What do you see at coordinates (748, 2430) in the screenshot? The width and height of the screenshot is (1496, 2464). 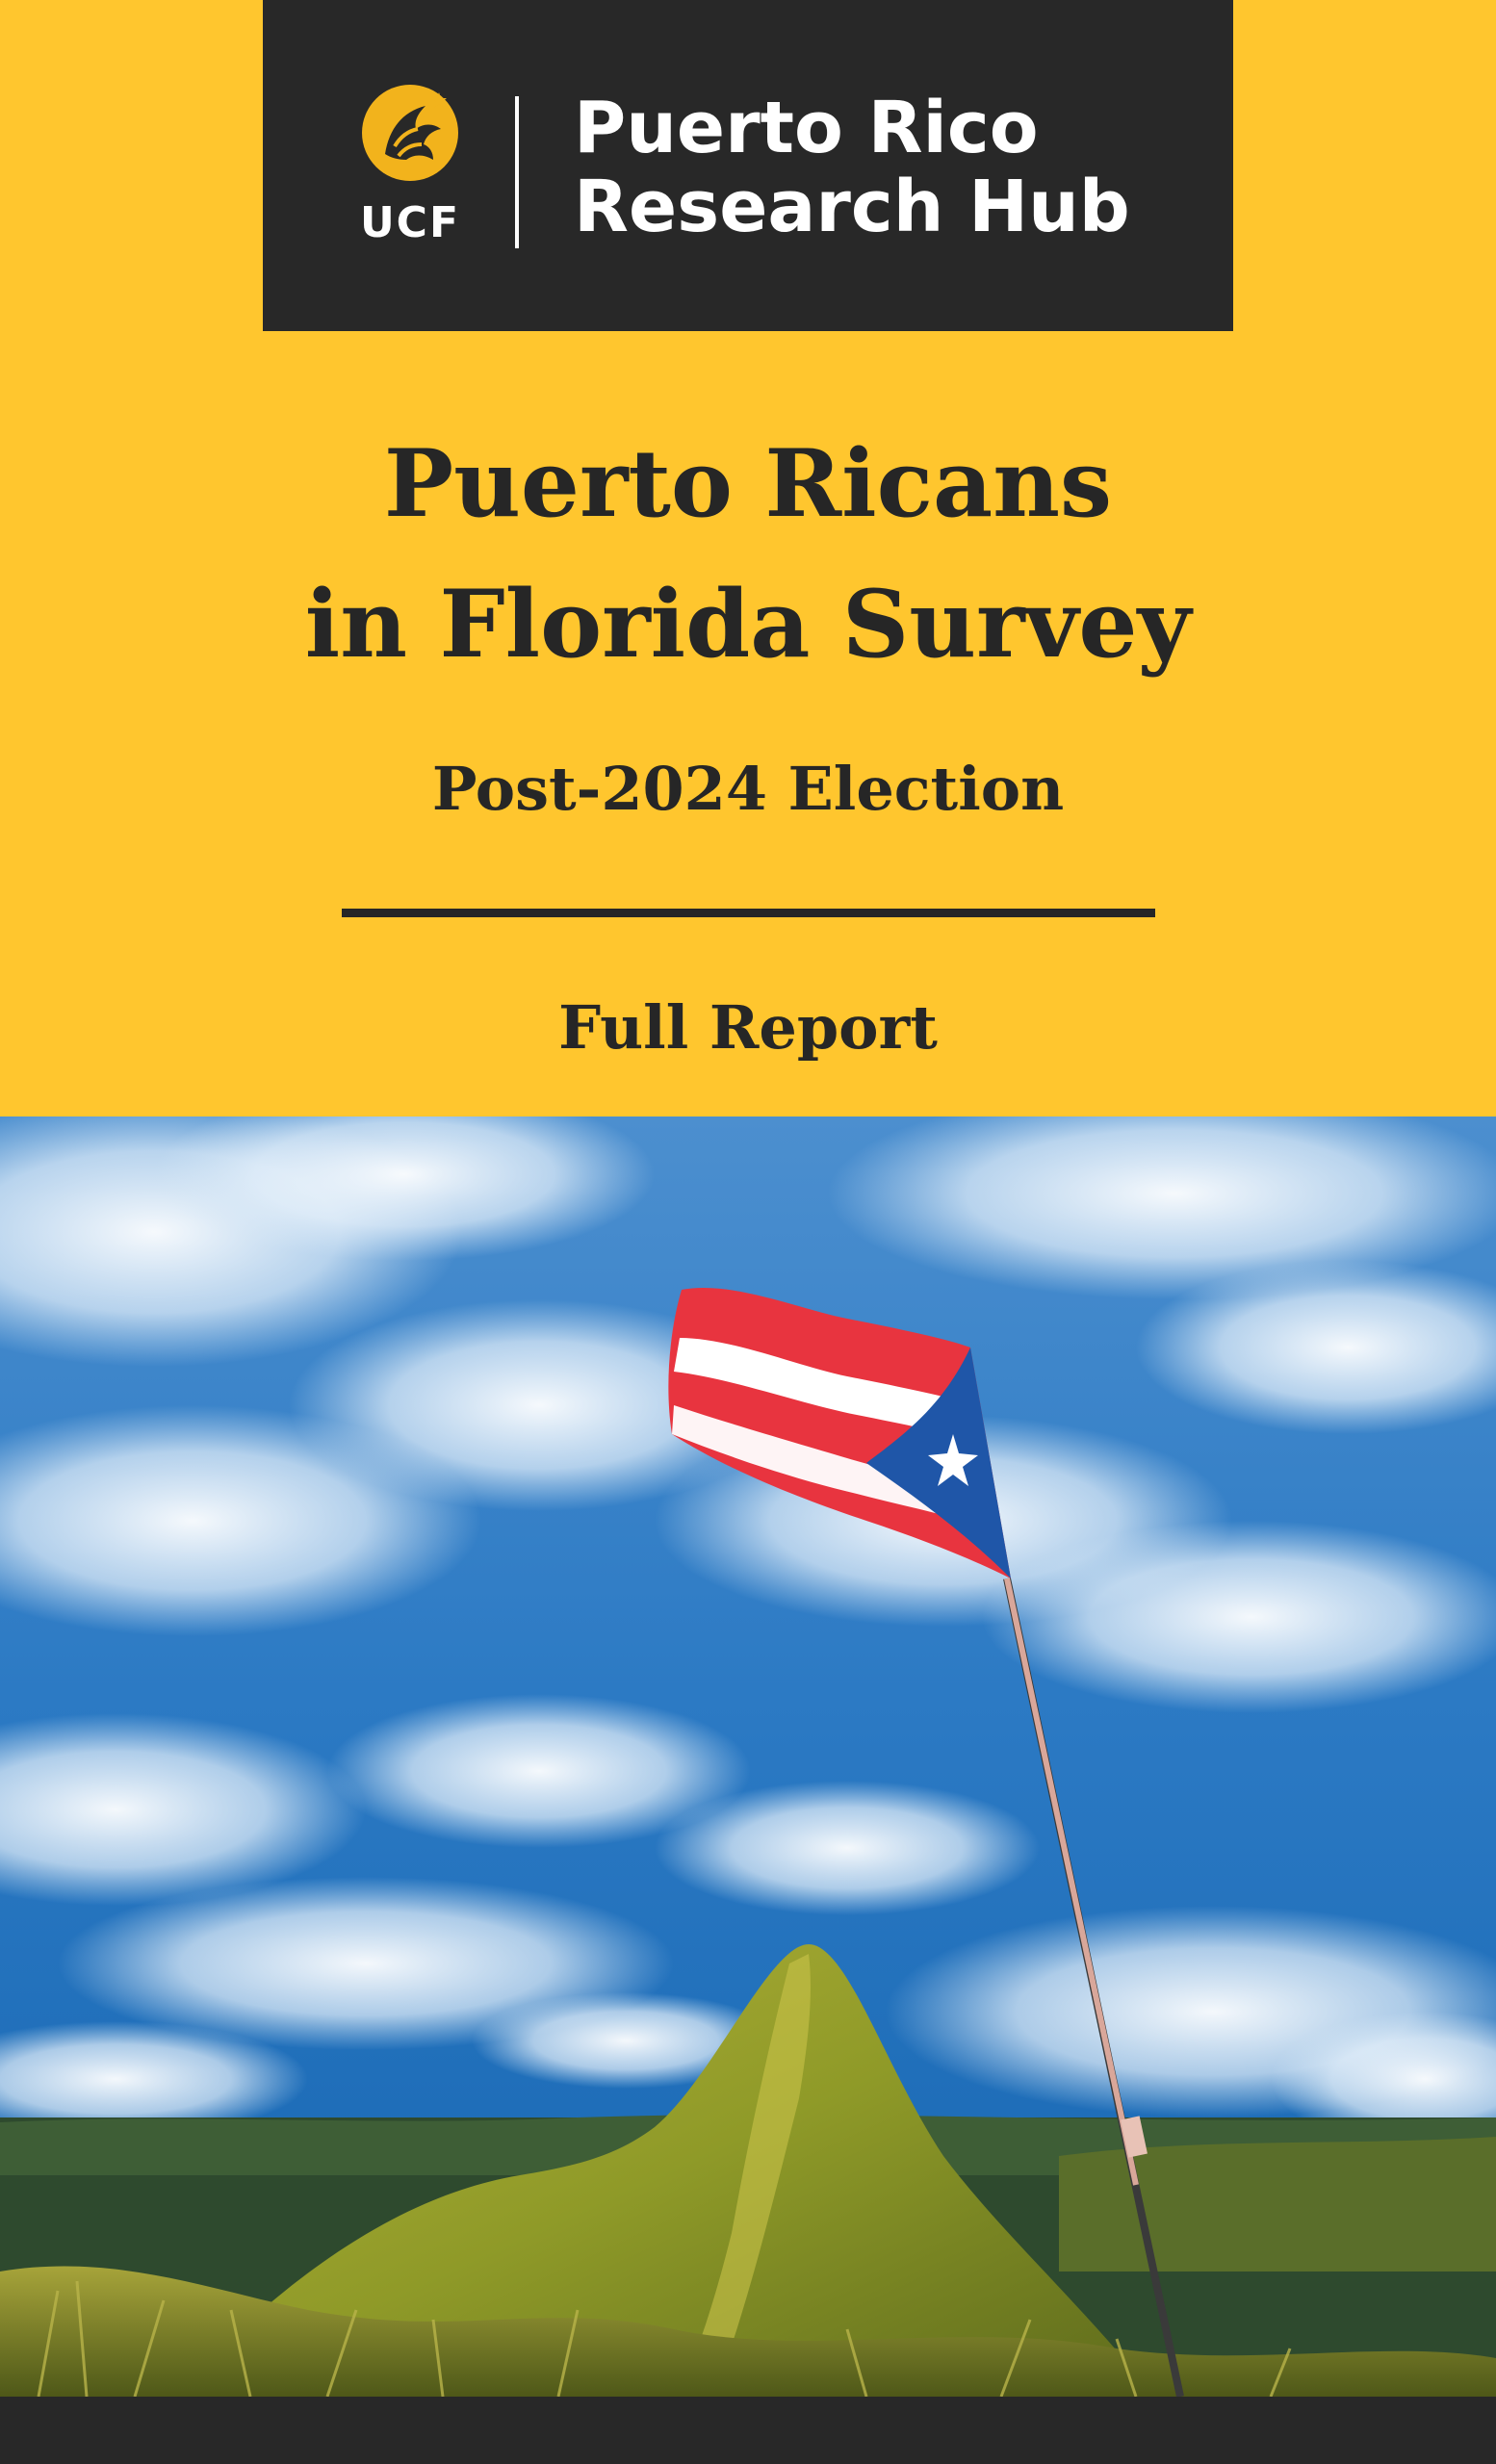 I see `bottom-strip` at bounding box center [748, 2430].